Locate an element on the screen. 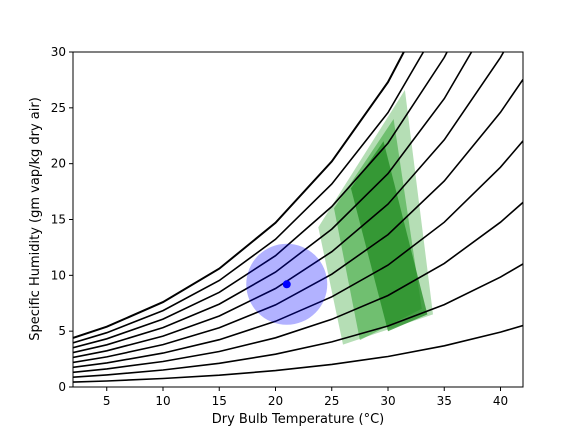 The width and height of the screenshot is (581, 435). y-tick-label: 10 is located at coordinates (58, 275).